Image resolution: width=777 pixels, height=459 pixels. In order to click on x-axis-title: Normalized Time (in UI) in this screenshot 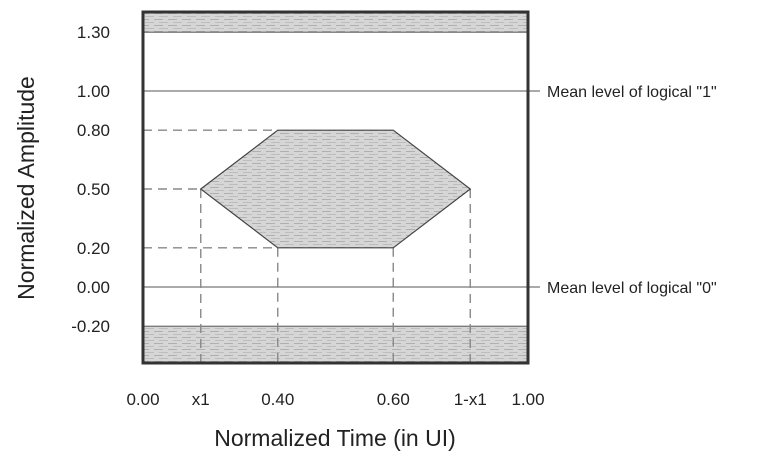, I will do `click(335, 438)`.